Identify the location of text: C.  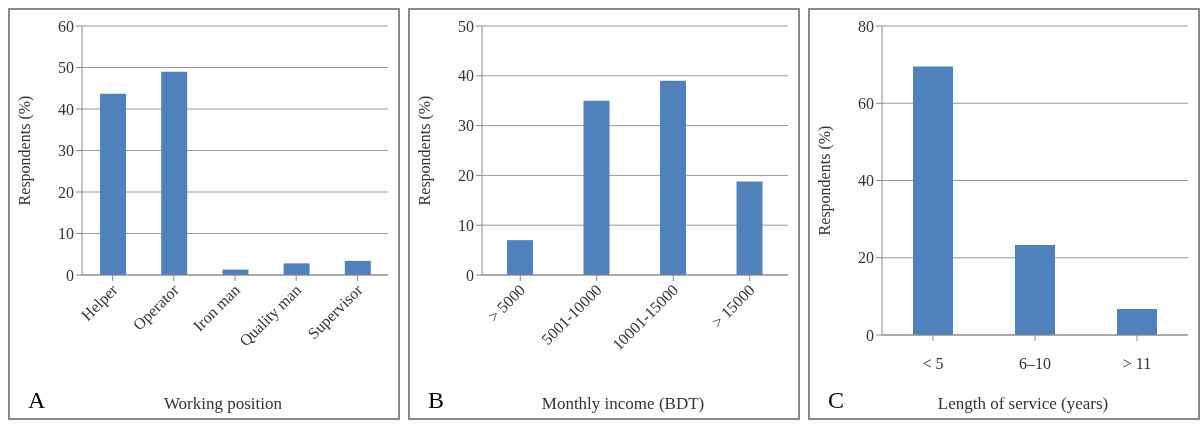
(836, 400).